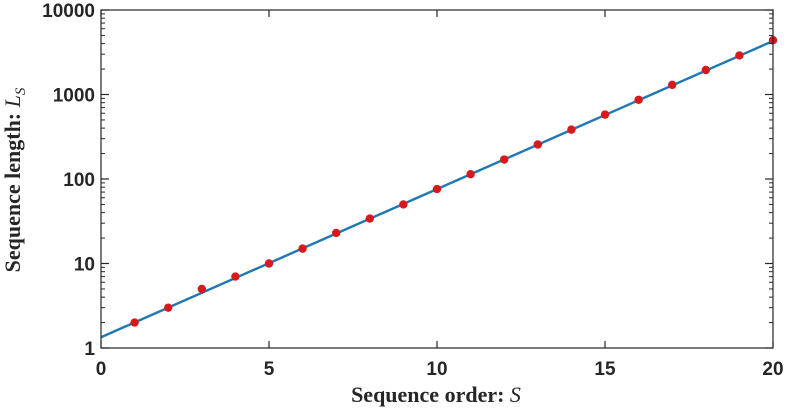  What do you see at coordinates (436, 369) in the screenshot?
I see `x-tick-label: 10` at bounding box center [436, 369].